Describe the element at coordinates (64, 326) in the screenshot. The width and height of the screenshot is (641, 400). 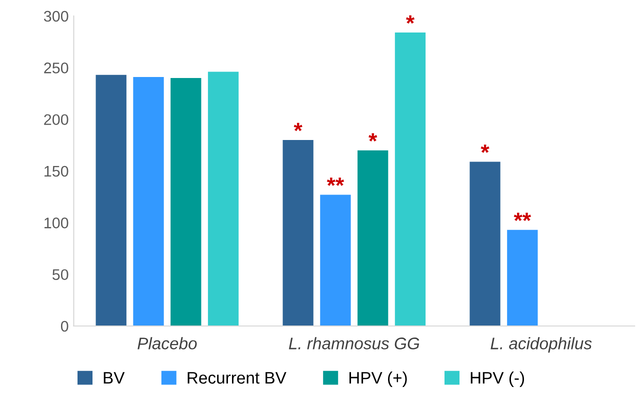
I see `y-tick-label: 0` at that location.